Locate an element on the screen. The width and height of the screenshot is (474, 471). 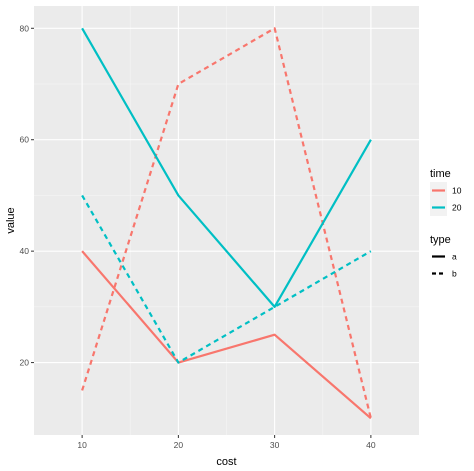
x-tick-label: 10 is located at coordinates (82, 445).